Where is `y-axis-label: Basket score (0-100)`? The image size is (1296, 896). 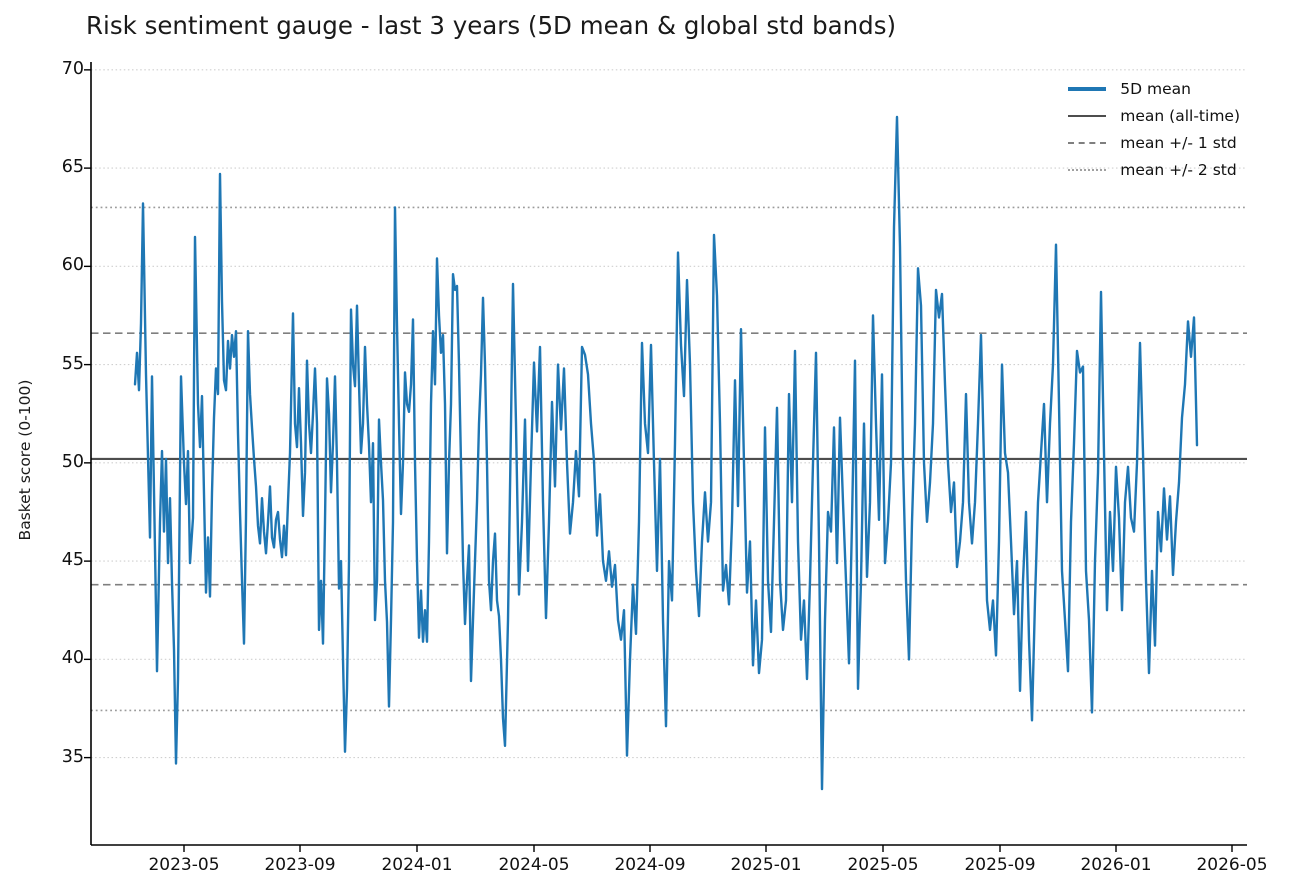 y-axis-label: Basket score (0-100) is located at coordinates (25, 460).